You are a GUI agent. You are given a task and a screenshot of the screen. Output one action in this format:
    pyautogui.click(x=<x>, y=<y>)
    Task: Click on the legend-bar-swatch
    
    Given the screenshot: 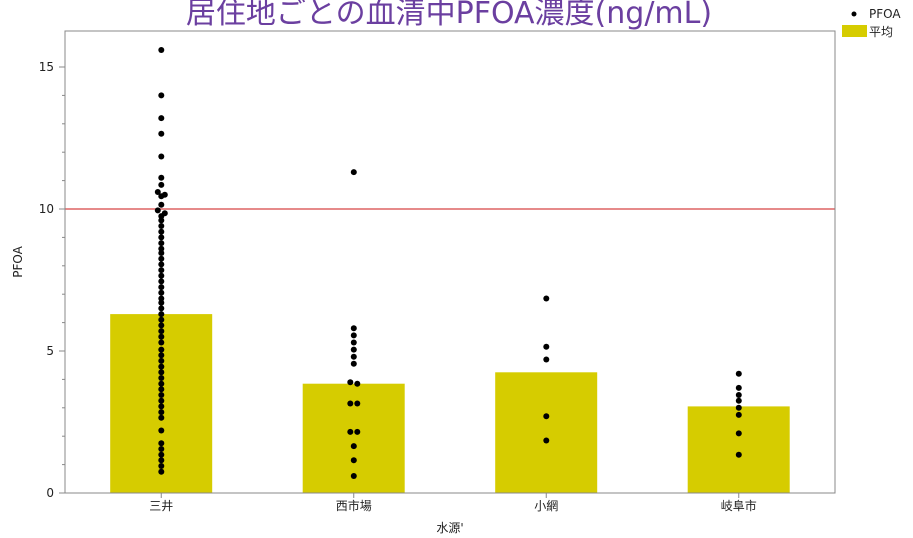 What is the action you would take?
    pyautogui.click(x=854, y=31)
    